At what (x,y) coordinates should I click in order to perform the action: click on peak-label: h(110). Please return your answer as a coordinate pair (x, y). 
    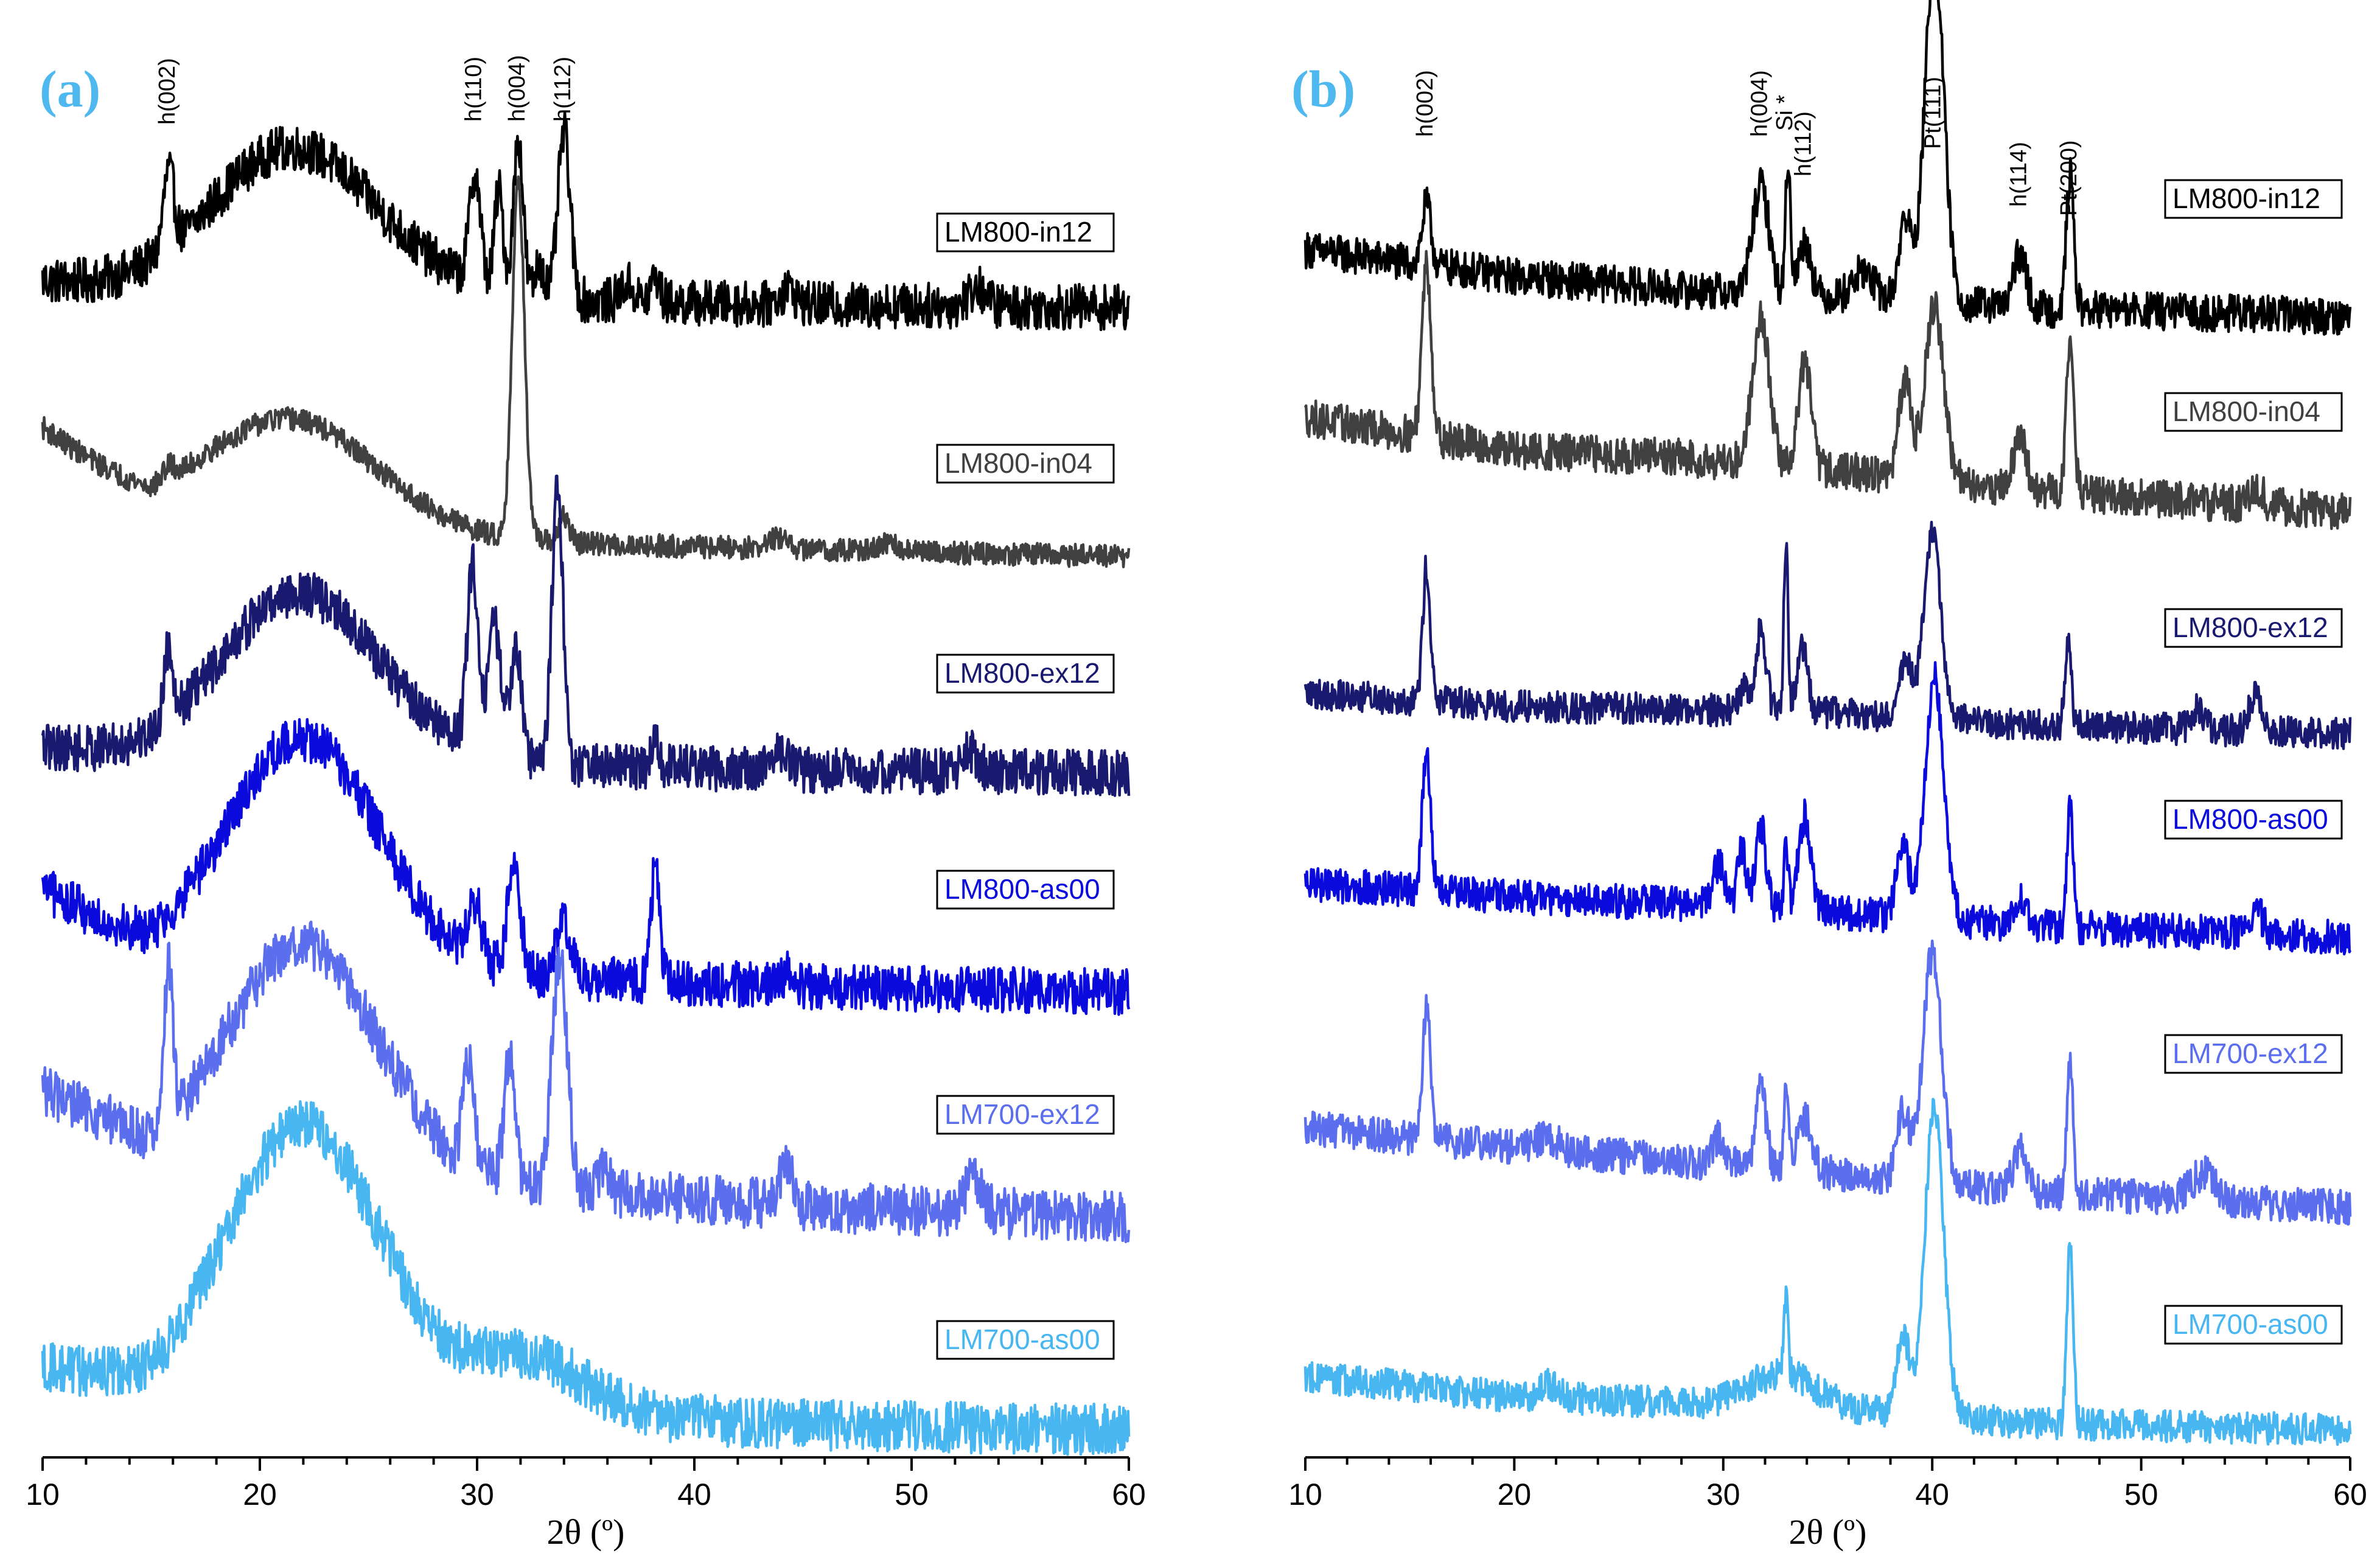
    Looking at the image, I should click on (473, 89).